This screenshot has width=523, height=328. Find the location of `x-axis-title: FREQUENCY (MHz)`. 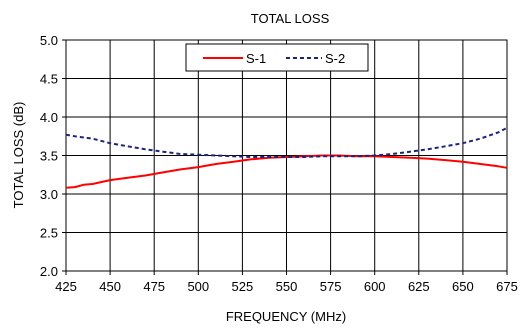

x-axis-title: FREQUENCY (MHz) is located at coordinates (286, 316).